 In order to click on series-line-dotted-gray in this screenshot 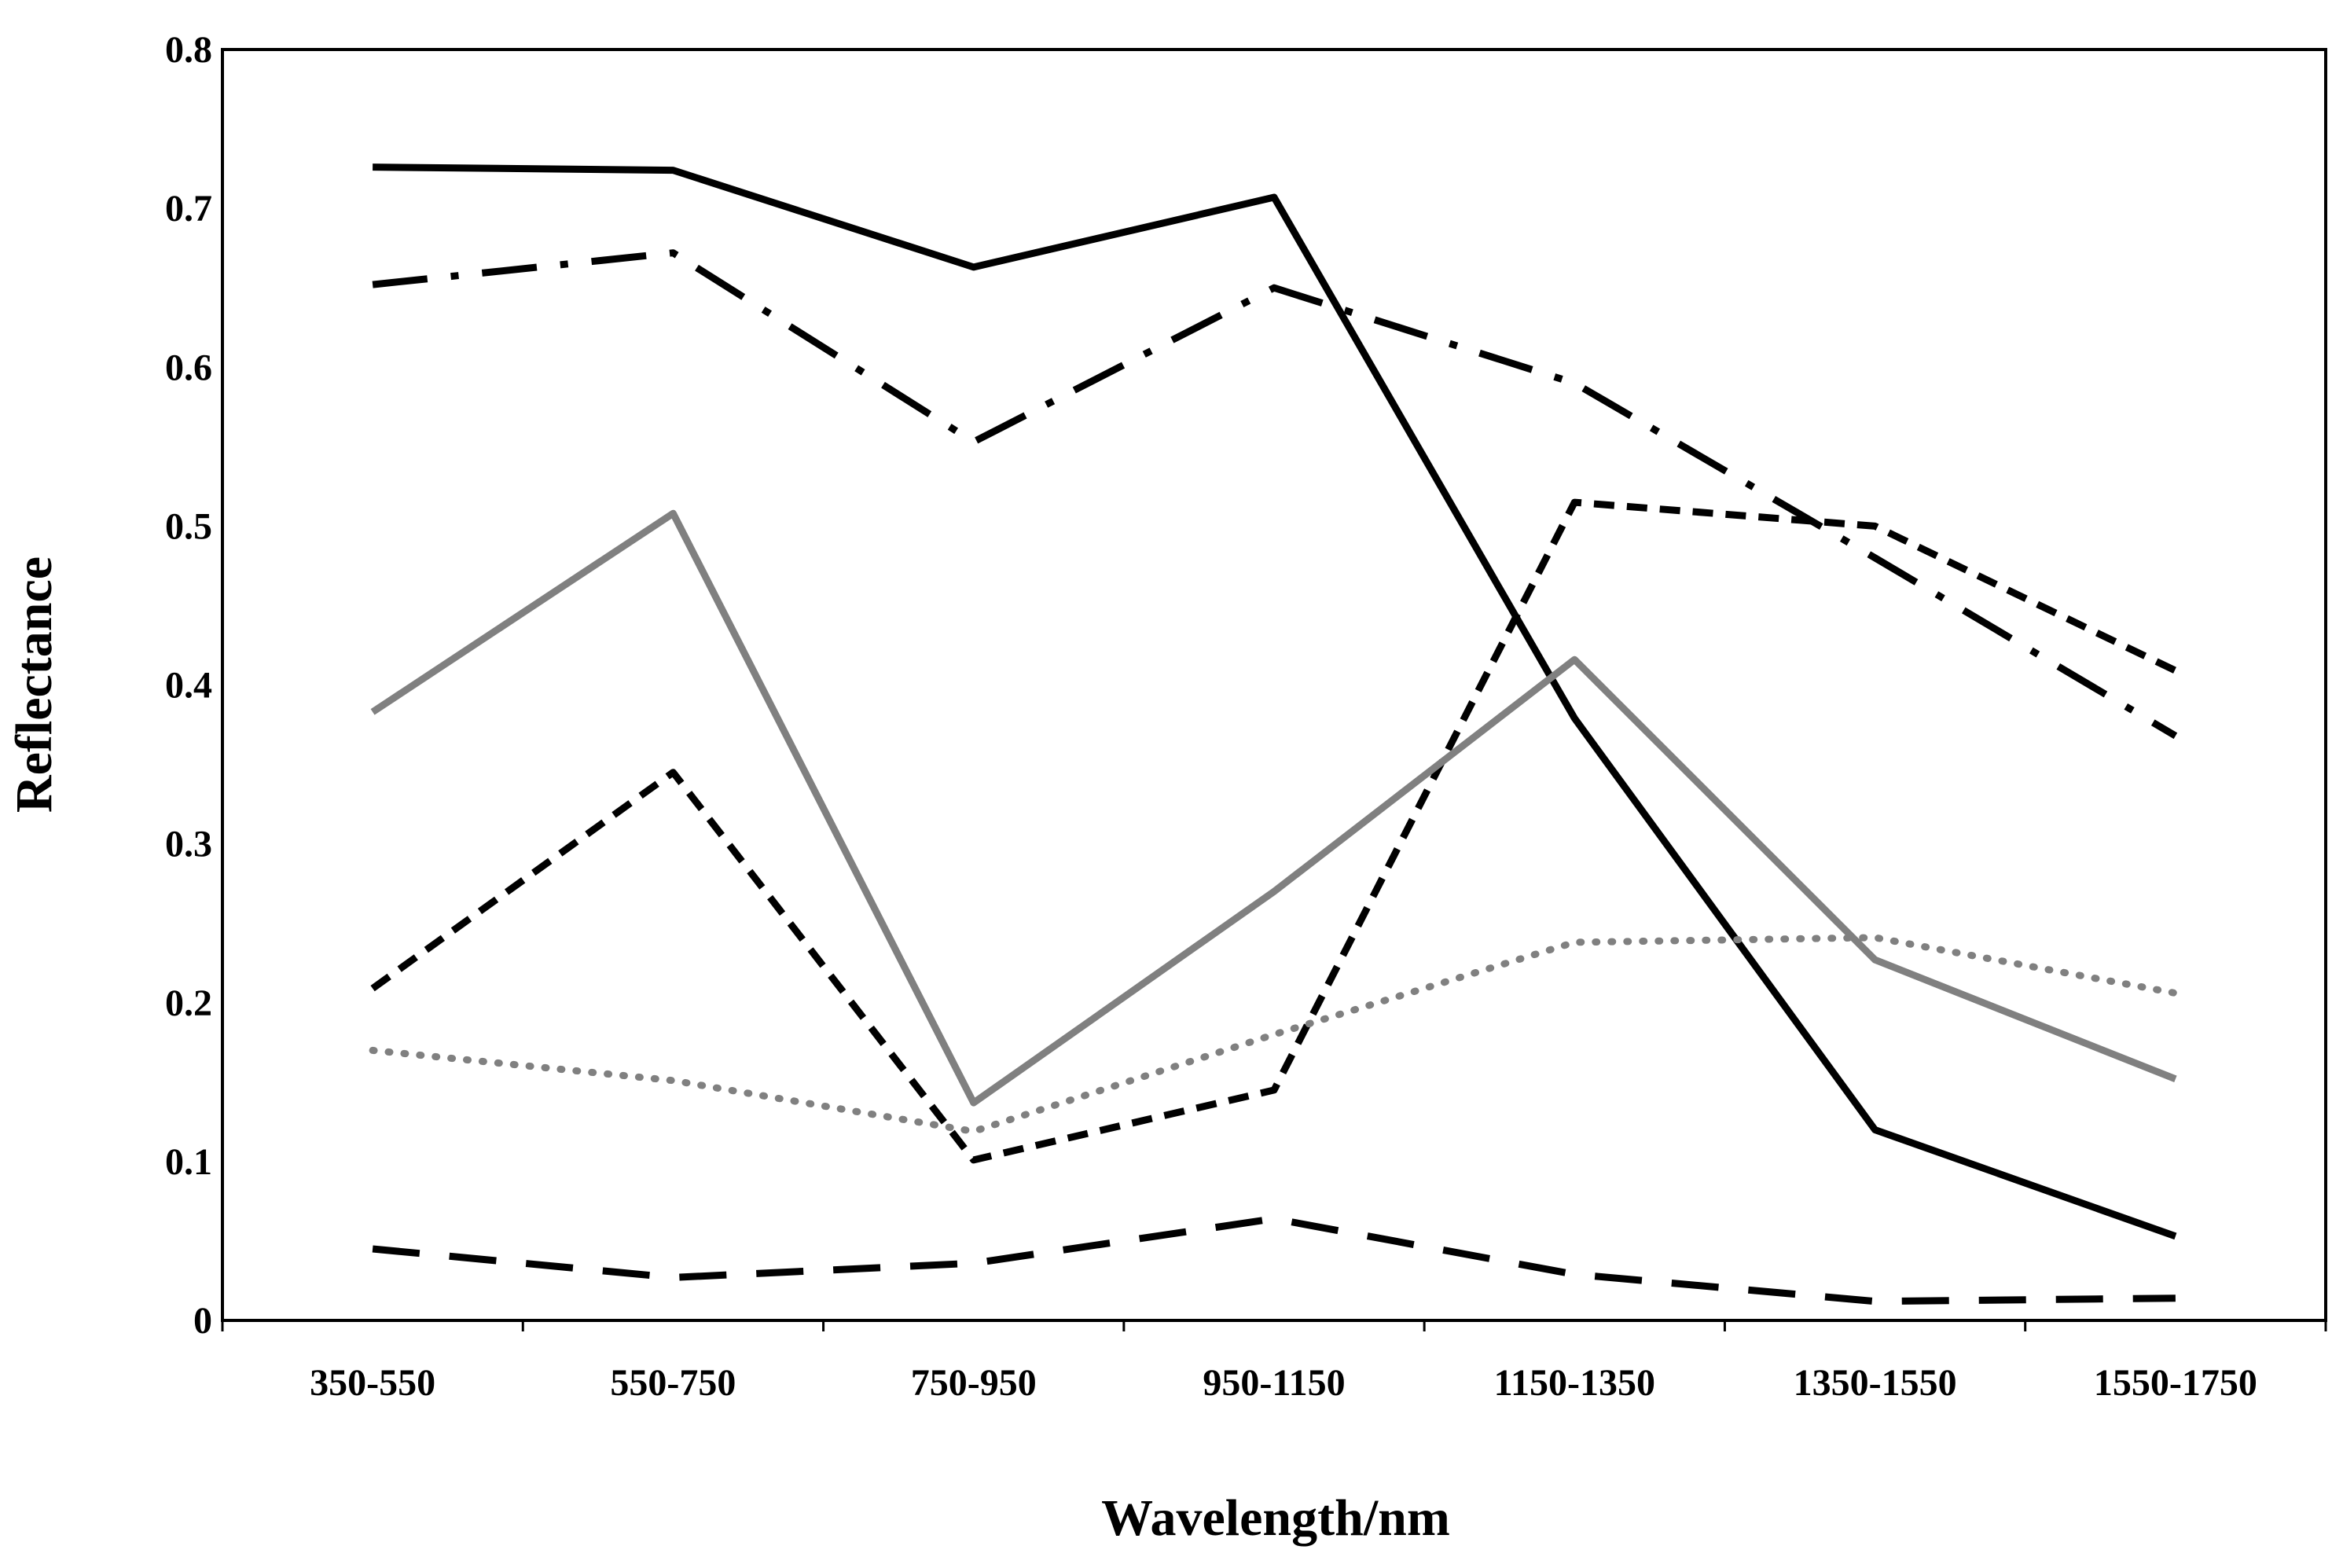, I will do `click(1274, 1034)`.